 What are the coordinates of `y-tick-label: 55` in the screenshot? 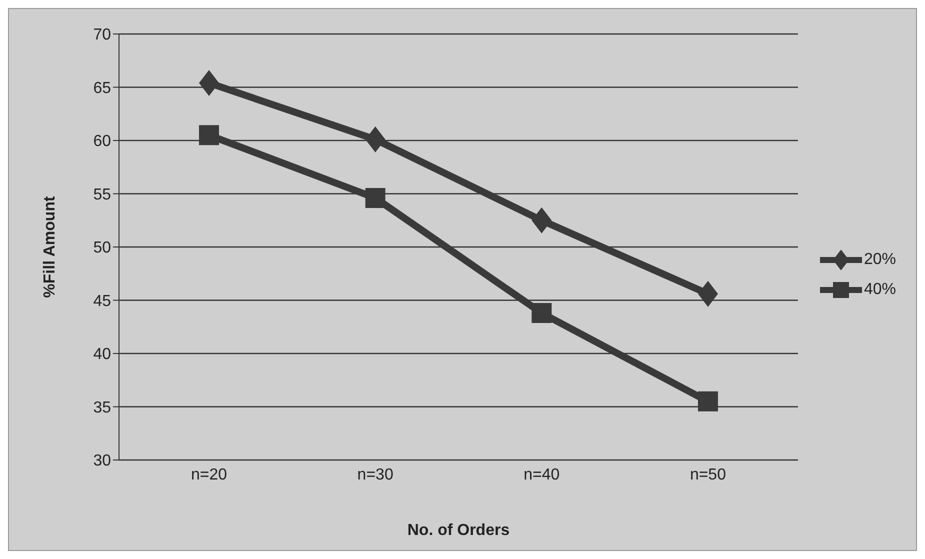 It's located at (102, 195).